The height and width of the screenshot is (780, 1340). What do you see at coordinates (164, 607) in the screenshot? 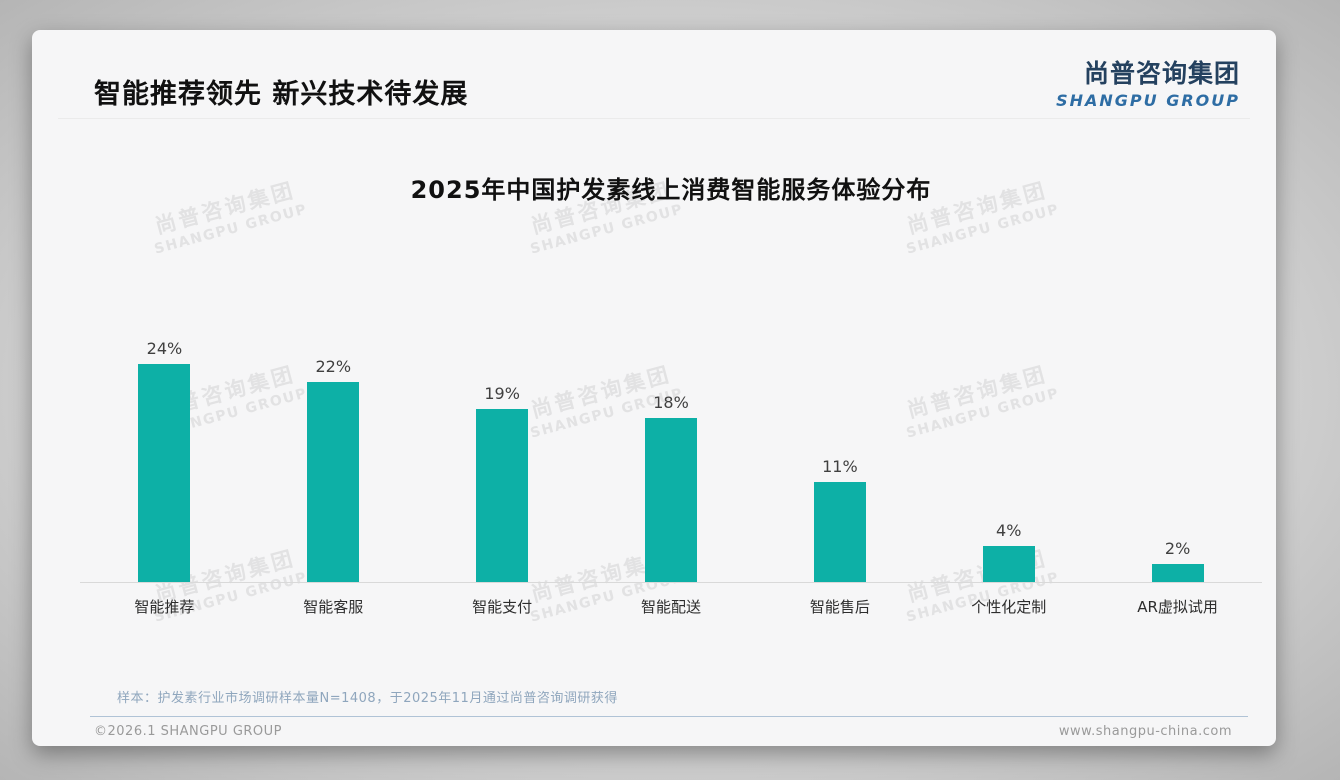
I see `category-label: 智能推荐` at bounding box center [164, 607].